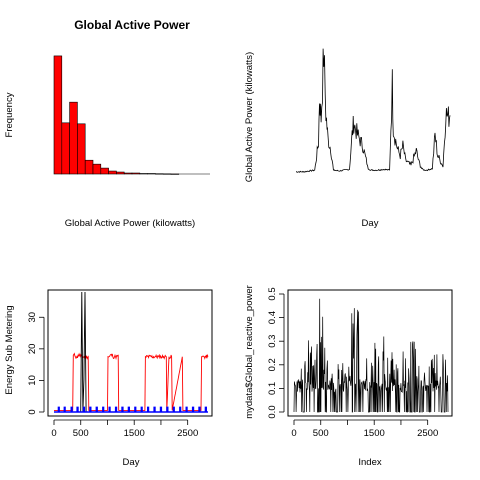 Image resolution: width=480 pixels, height=480 pixels. Describe the element at coordinates (272, 341) in the screenshot. I see `y-tick-label: 0.3` at that location.